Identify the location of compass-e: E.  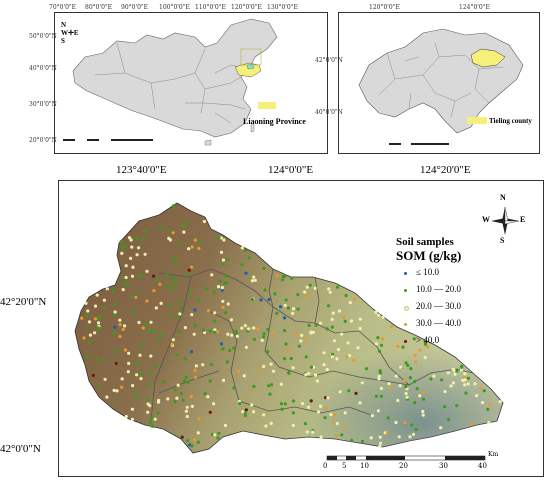
(523, 219).